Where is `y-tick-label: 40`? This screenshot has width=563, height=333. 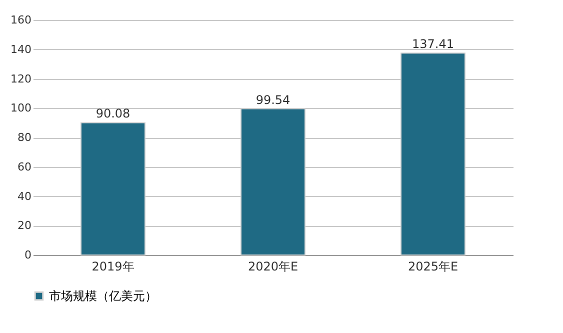 y-tick-label: 40 is located at coordinates (25, 196).